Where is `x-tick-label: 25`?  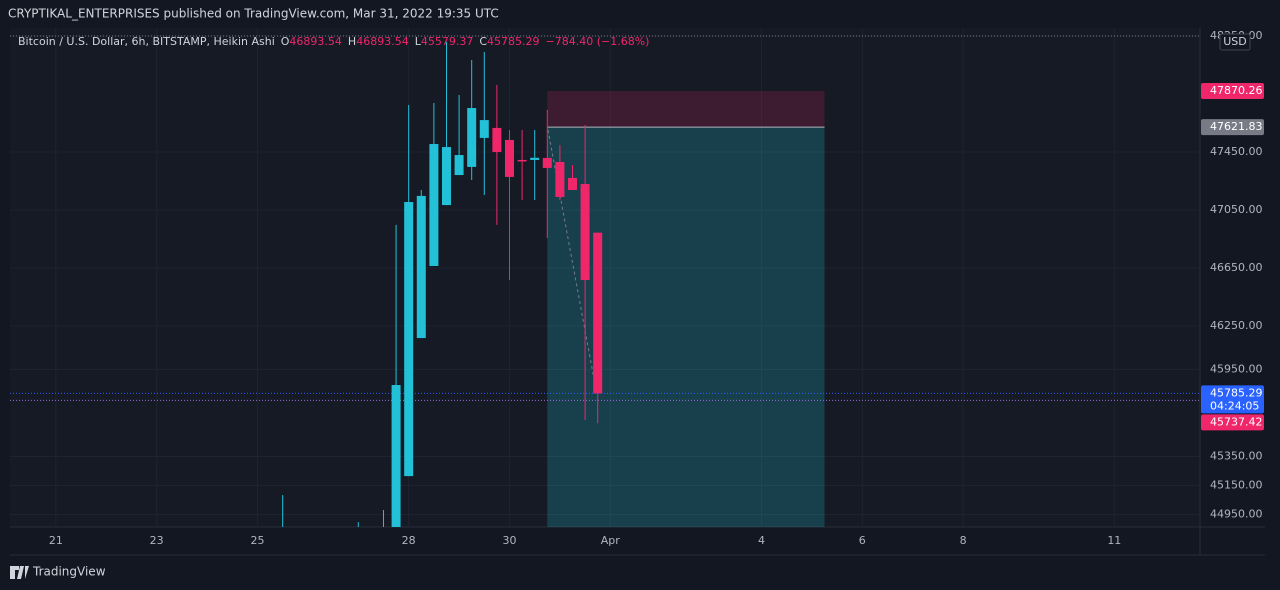 x-tick-label: 25 is located at coordinates (257, 540).